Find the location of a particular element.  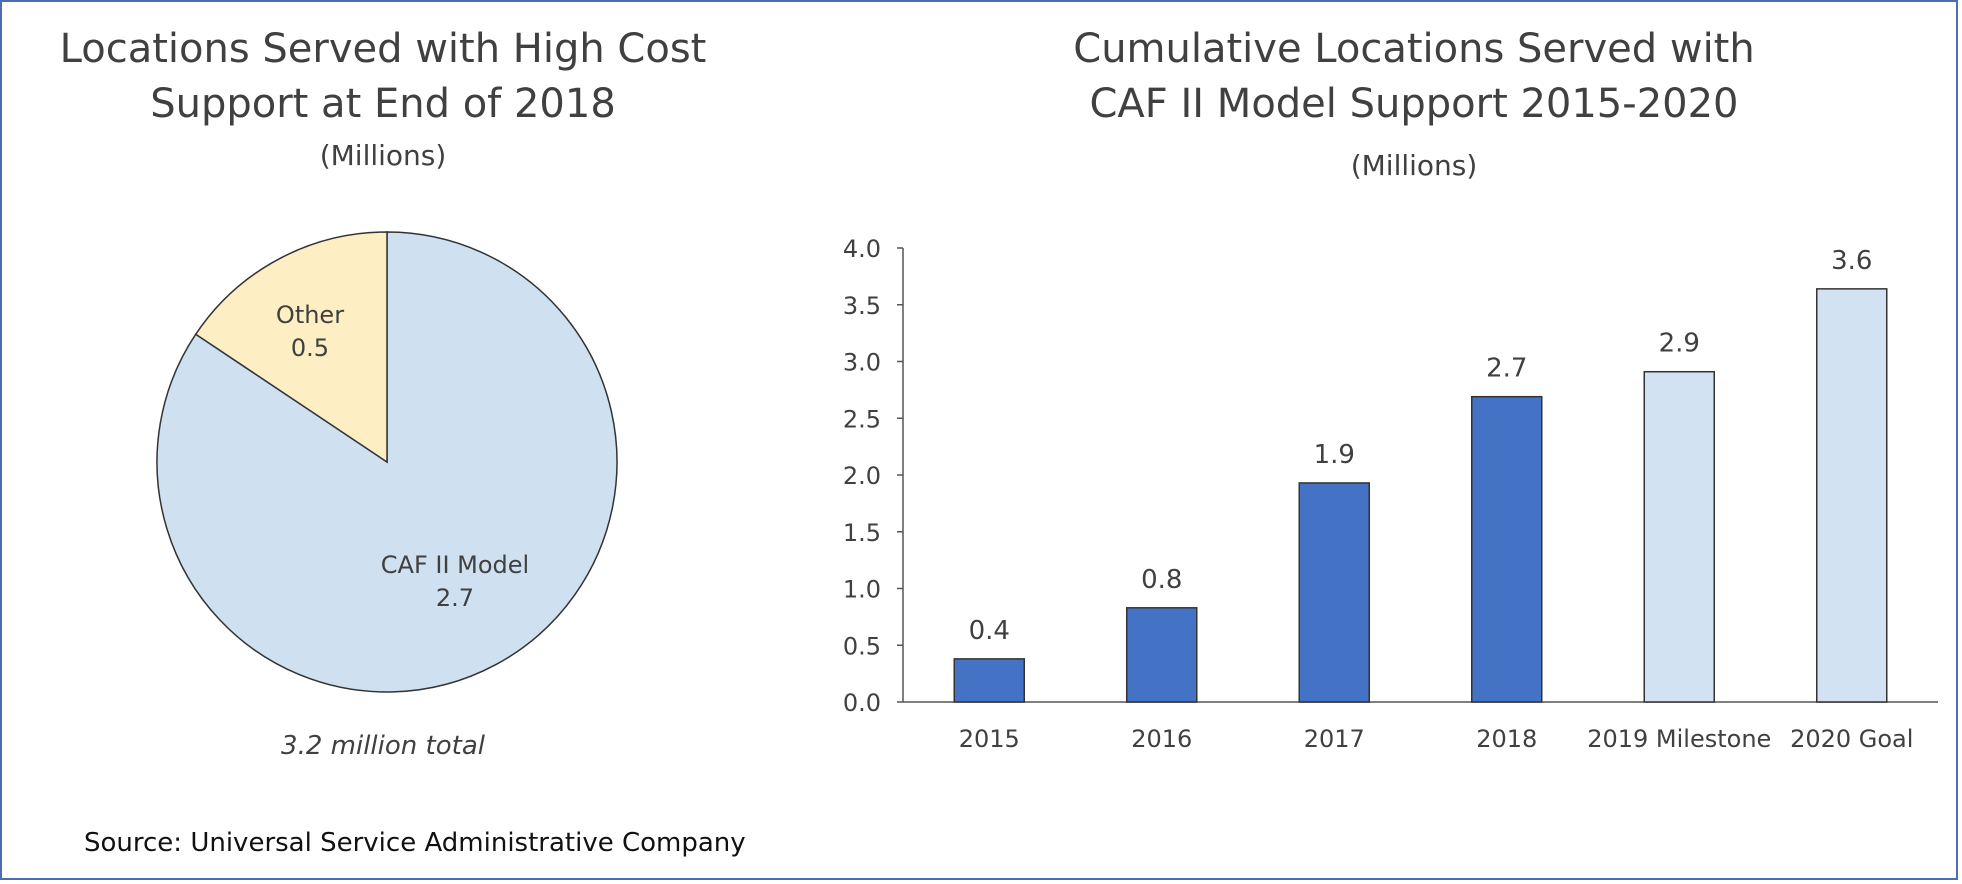

bar-title-line-1: Cumulative Locations Served with is located at coordinates (1413, 49).